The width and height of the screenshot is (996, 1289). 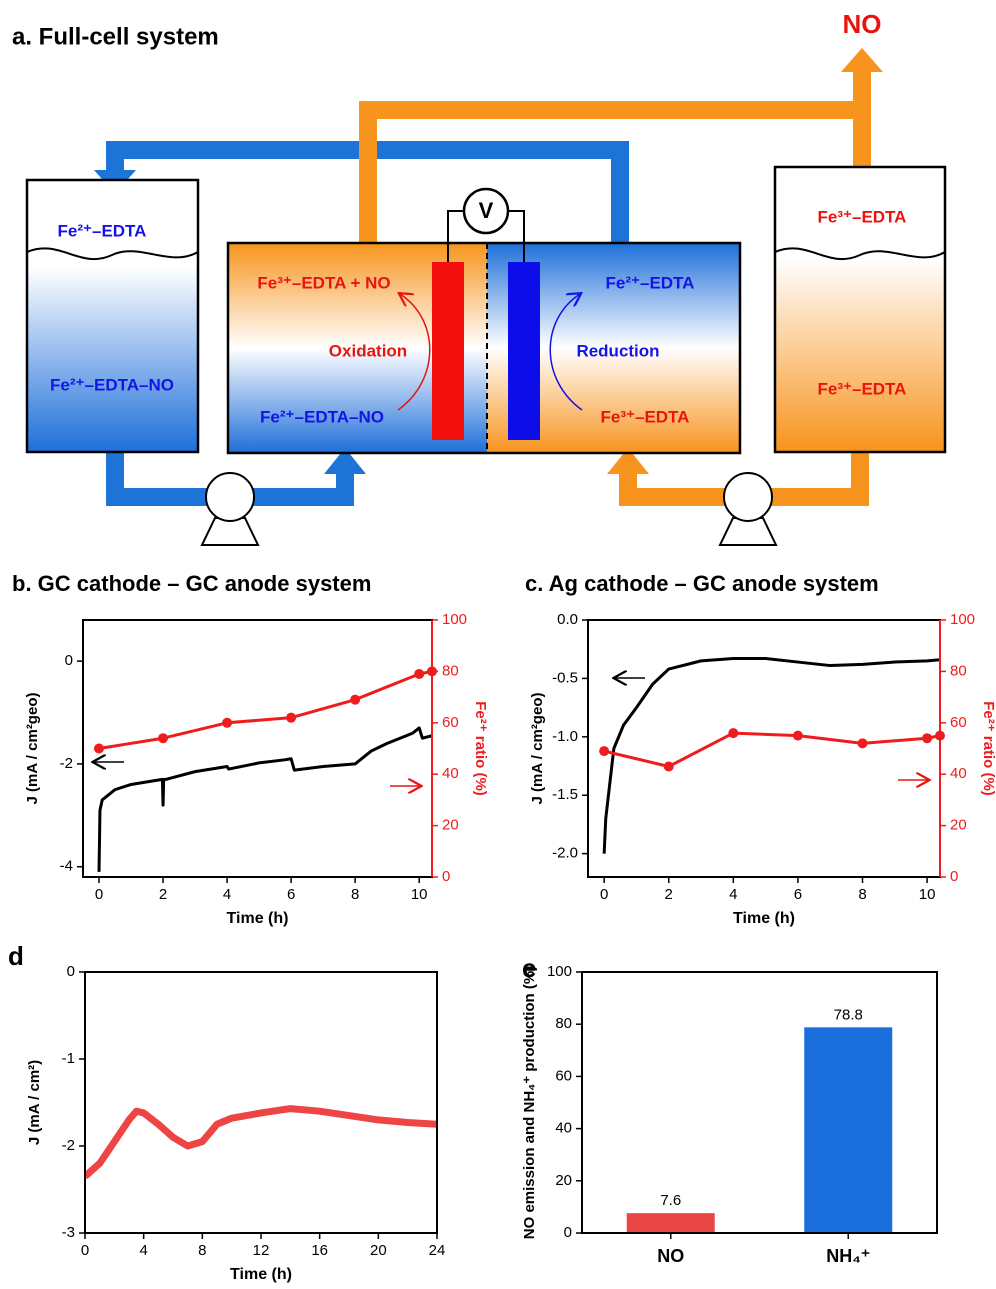 What do you see at coordinates (748, 531) in the screenshot?
I see `pump-base` at bounding box center [748, 531].